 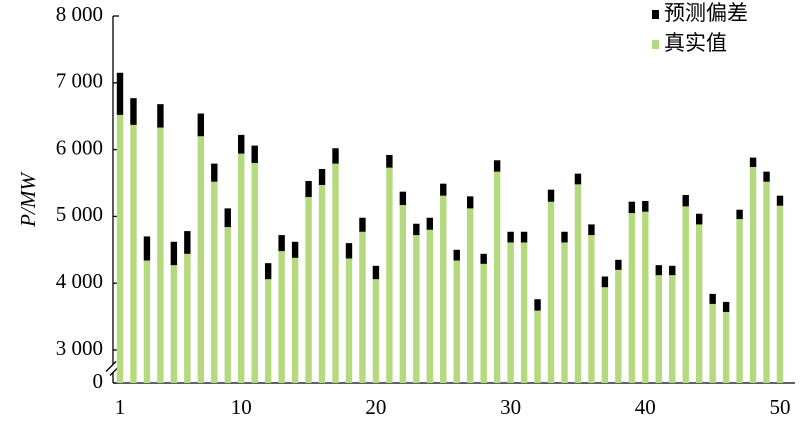 What do you see at coordinates (79, 348) in the screenshot?
I see `y-tick-label: 3 000` at bounding box center [79, 348].